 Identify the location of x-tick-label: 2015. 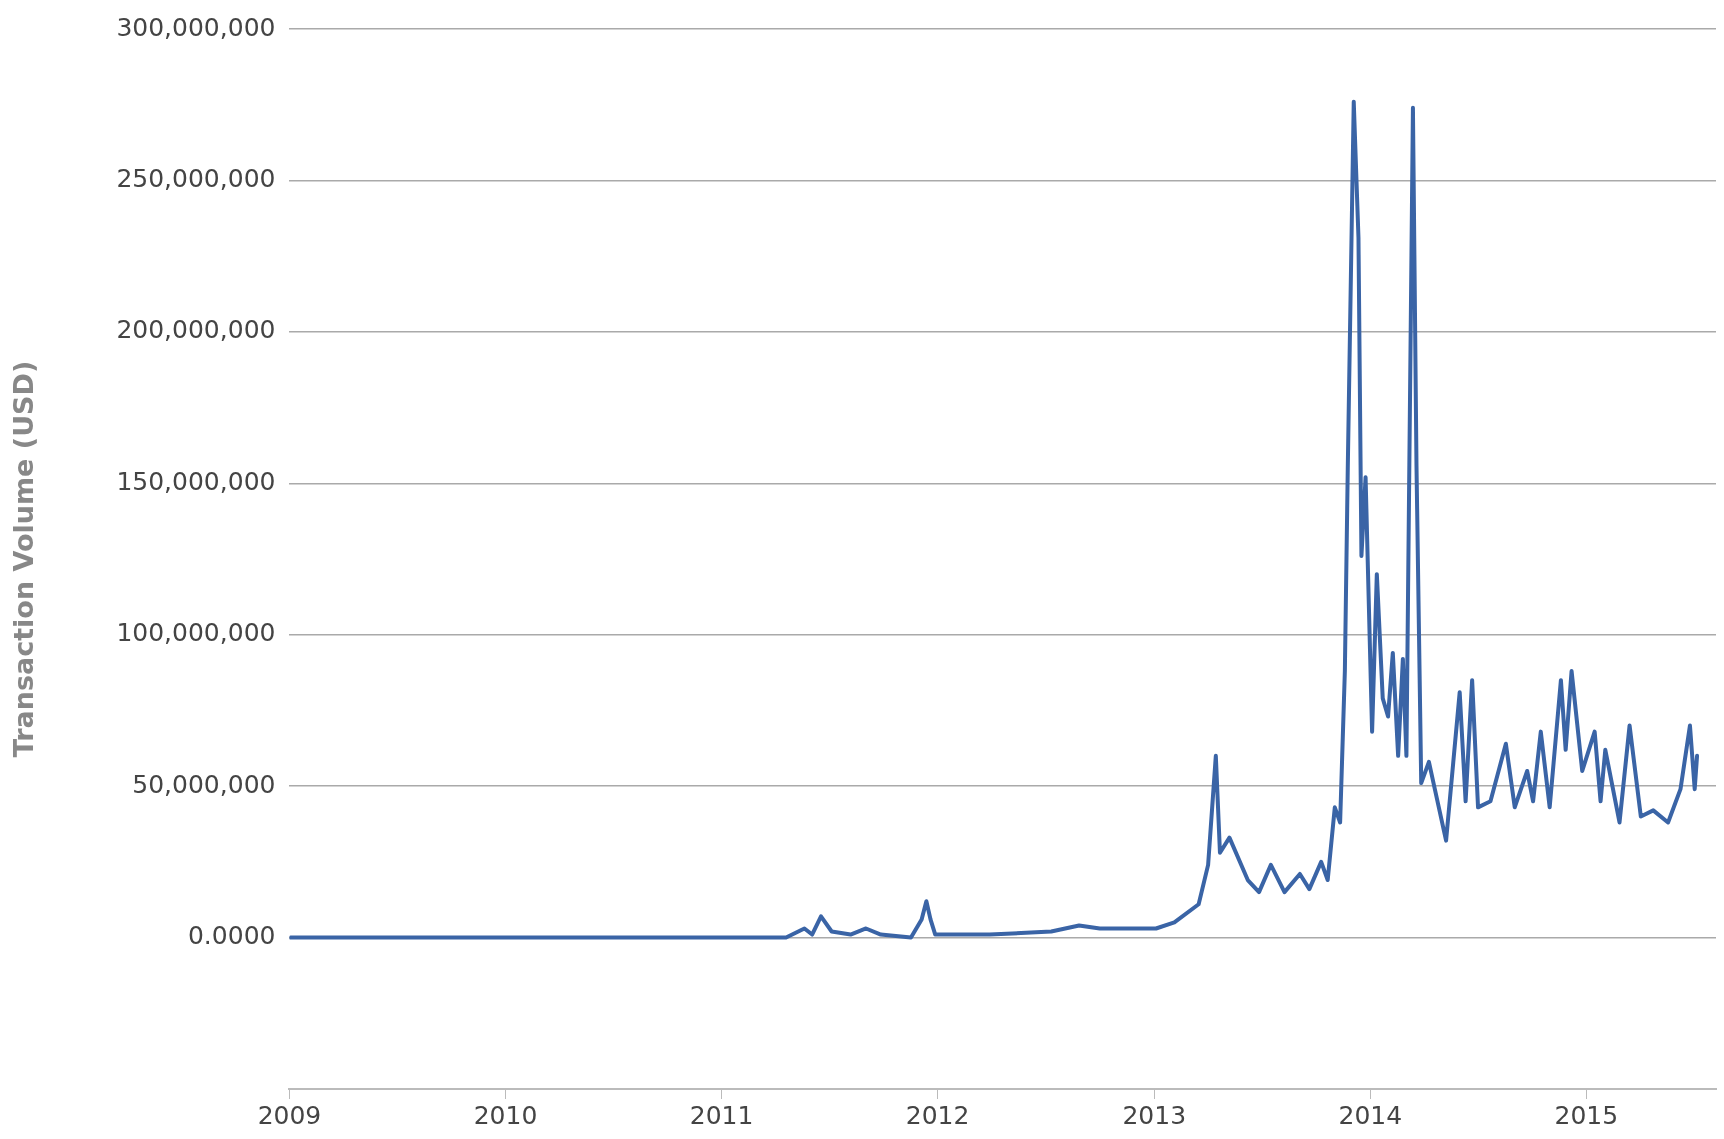
(1586, 1115).